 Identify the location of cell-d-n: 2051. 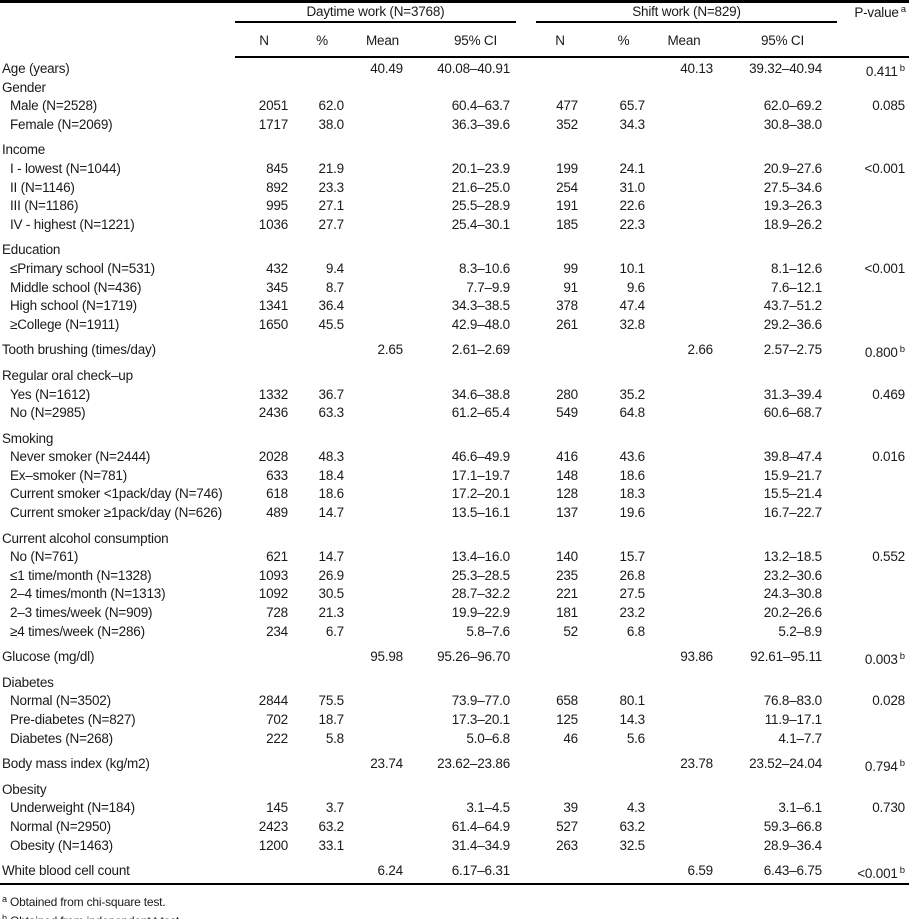
(273, 106).